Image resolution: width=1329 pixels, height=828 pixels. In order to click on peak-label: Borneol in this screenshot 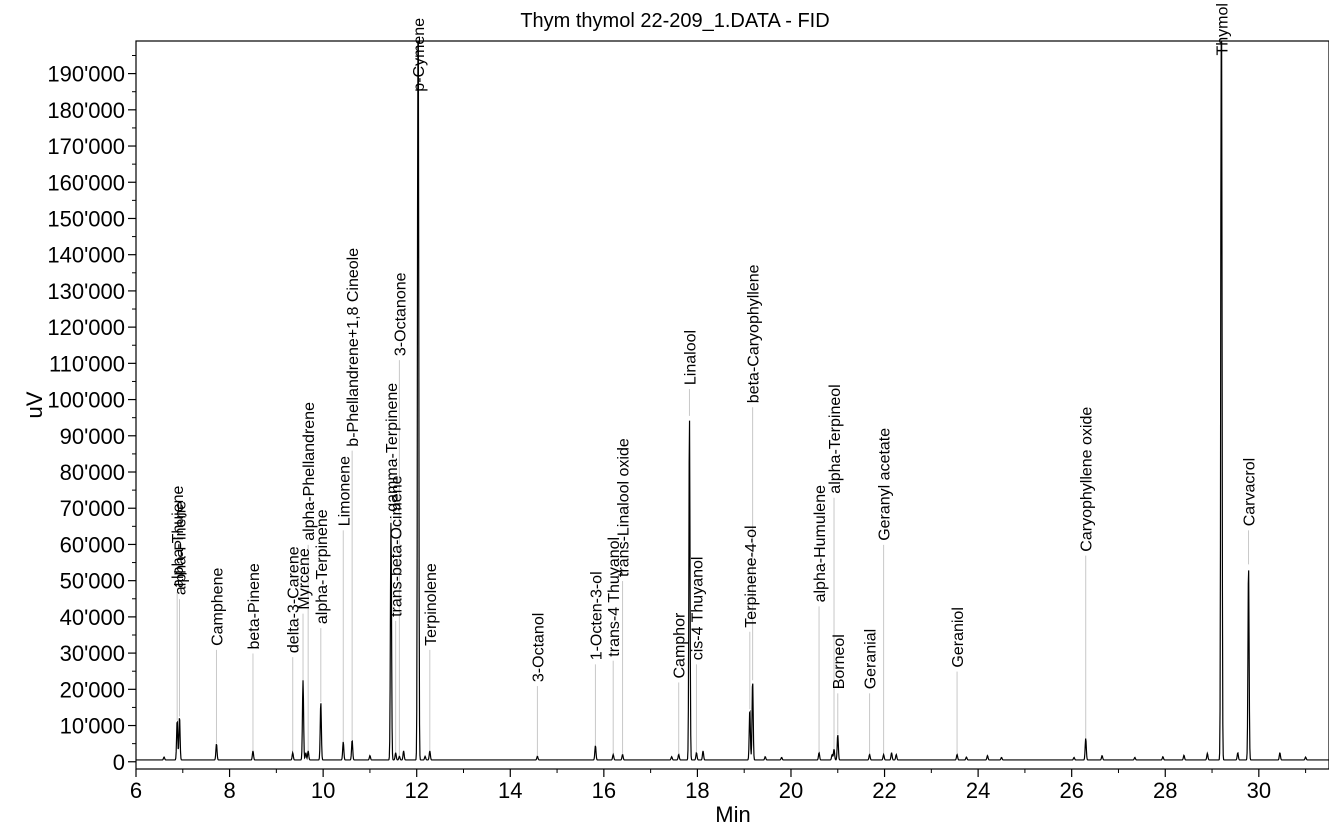, I will do `click(839, 661)`.